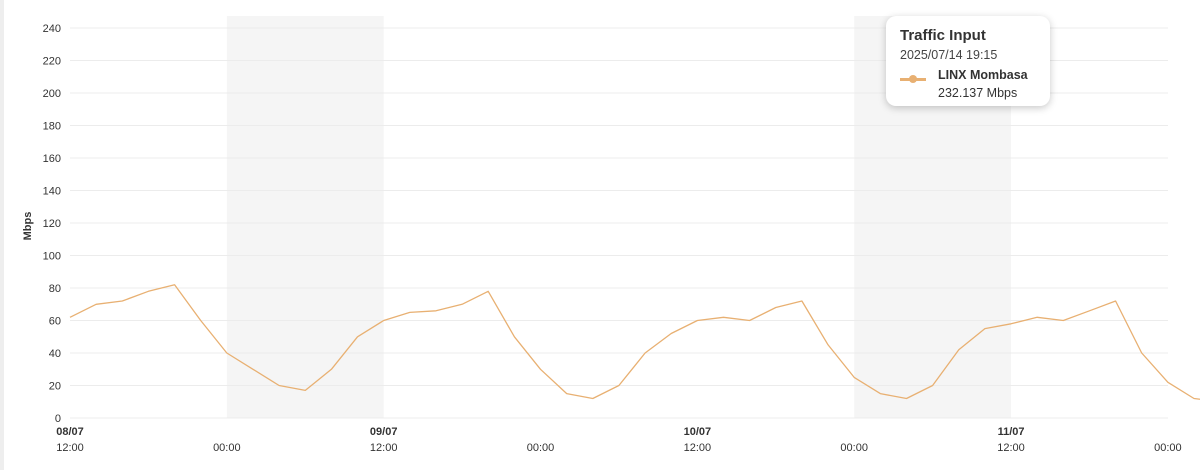 This screenshot has height=475, width=1200. I want to click on y-tick-label: 200, so click(52, 94).